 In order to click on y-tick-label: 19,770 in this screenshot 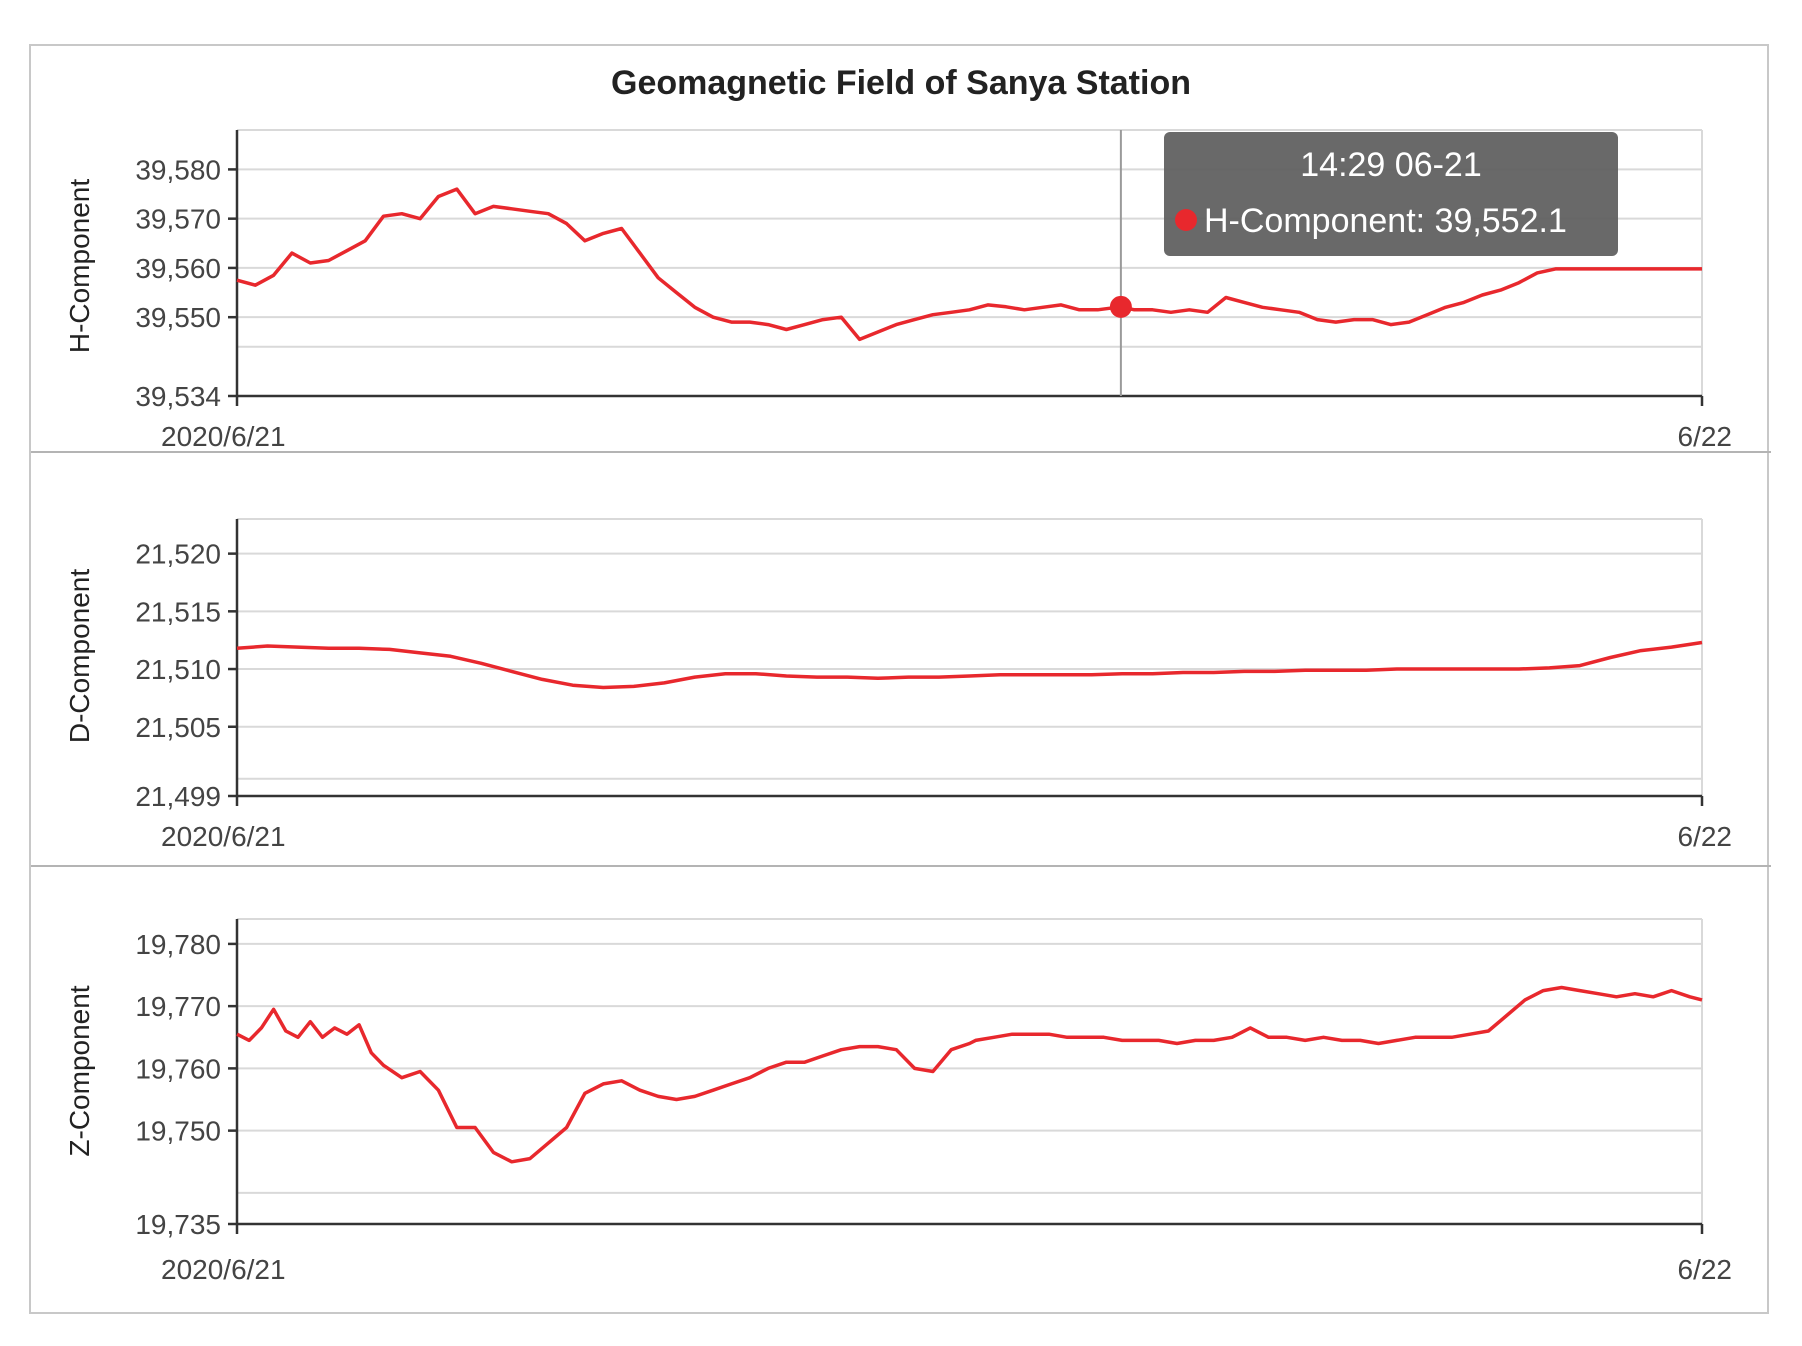, I will do `click(178, 1006)`.